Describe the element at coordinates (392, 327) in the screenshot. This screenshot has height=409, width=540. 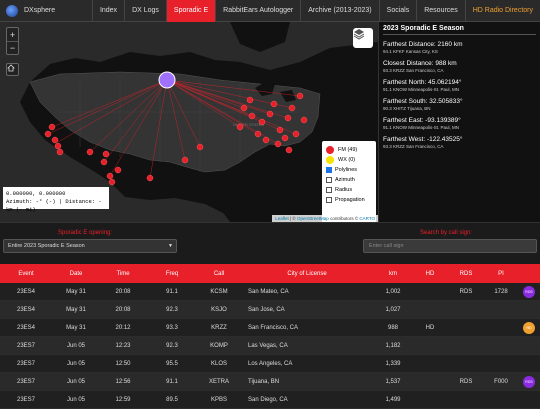
I see `cell-km: 988` at that location.